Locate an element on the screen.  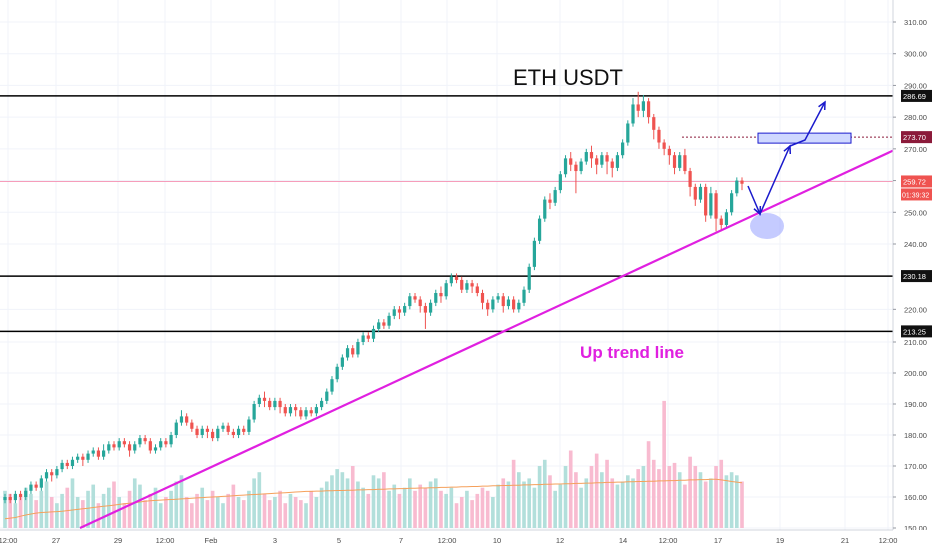
trend-line-label: Up trend line is located at coordinates (632, 352).